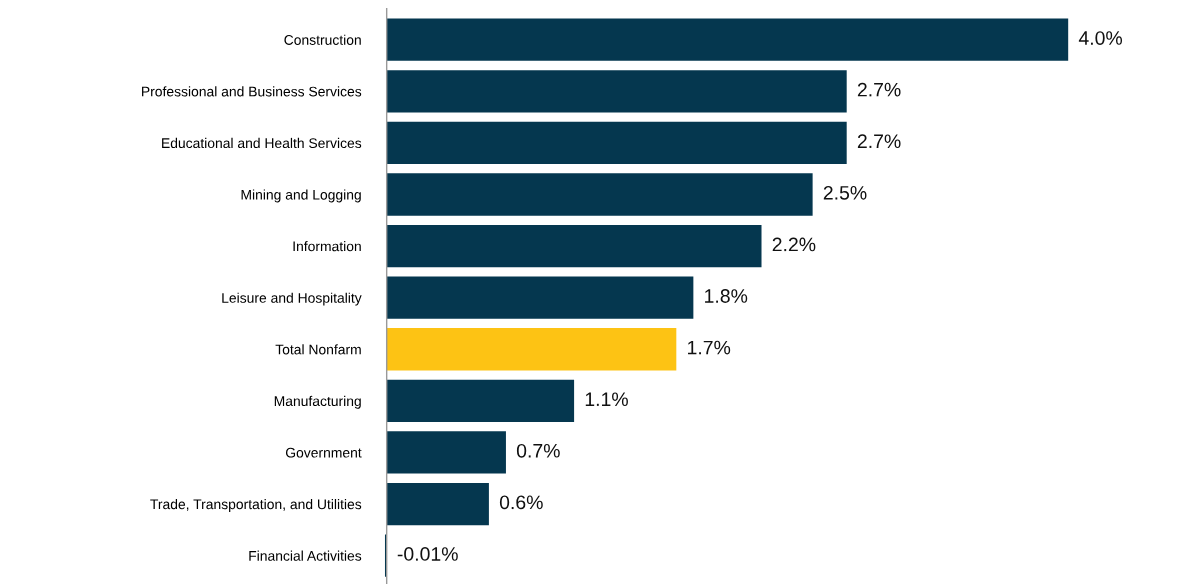 The height and width of the screenshot is (584, 1194). I want to click on data-label: 4.0%, so click(1100, 38).